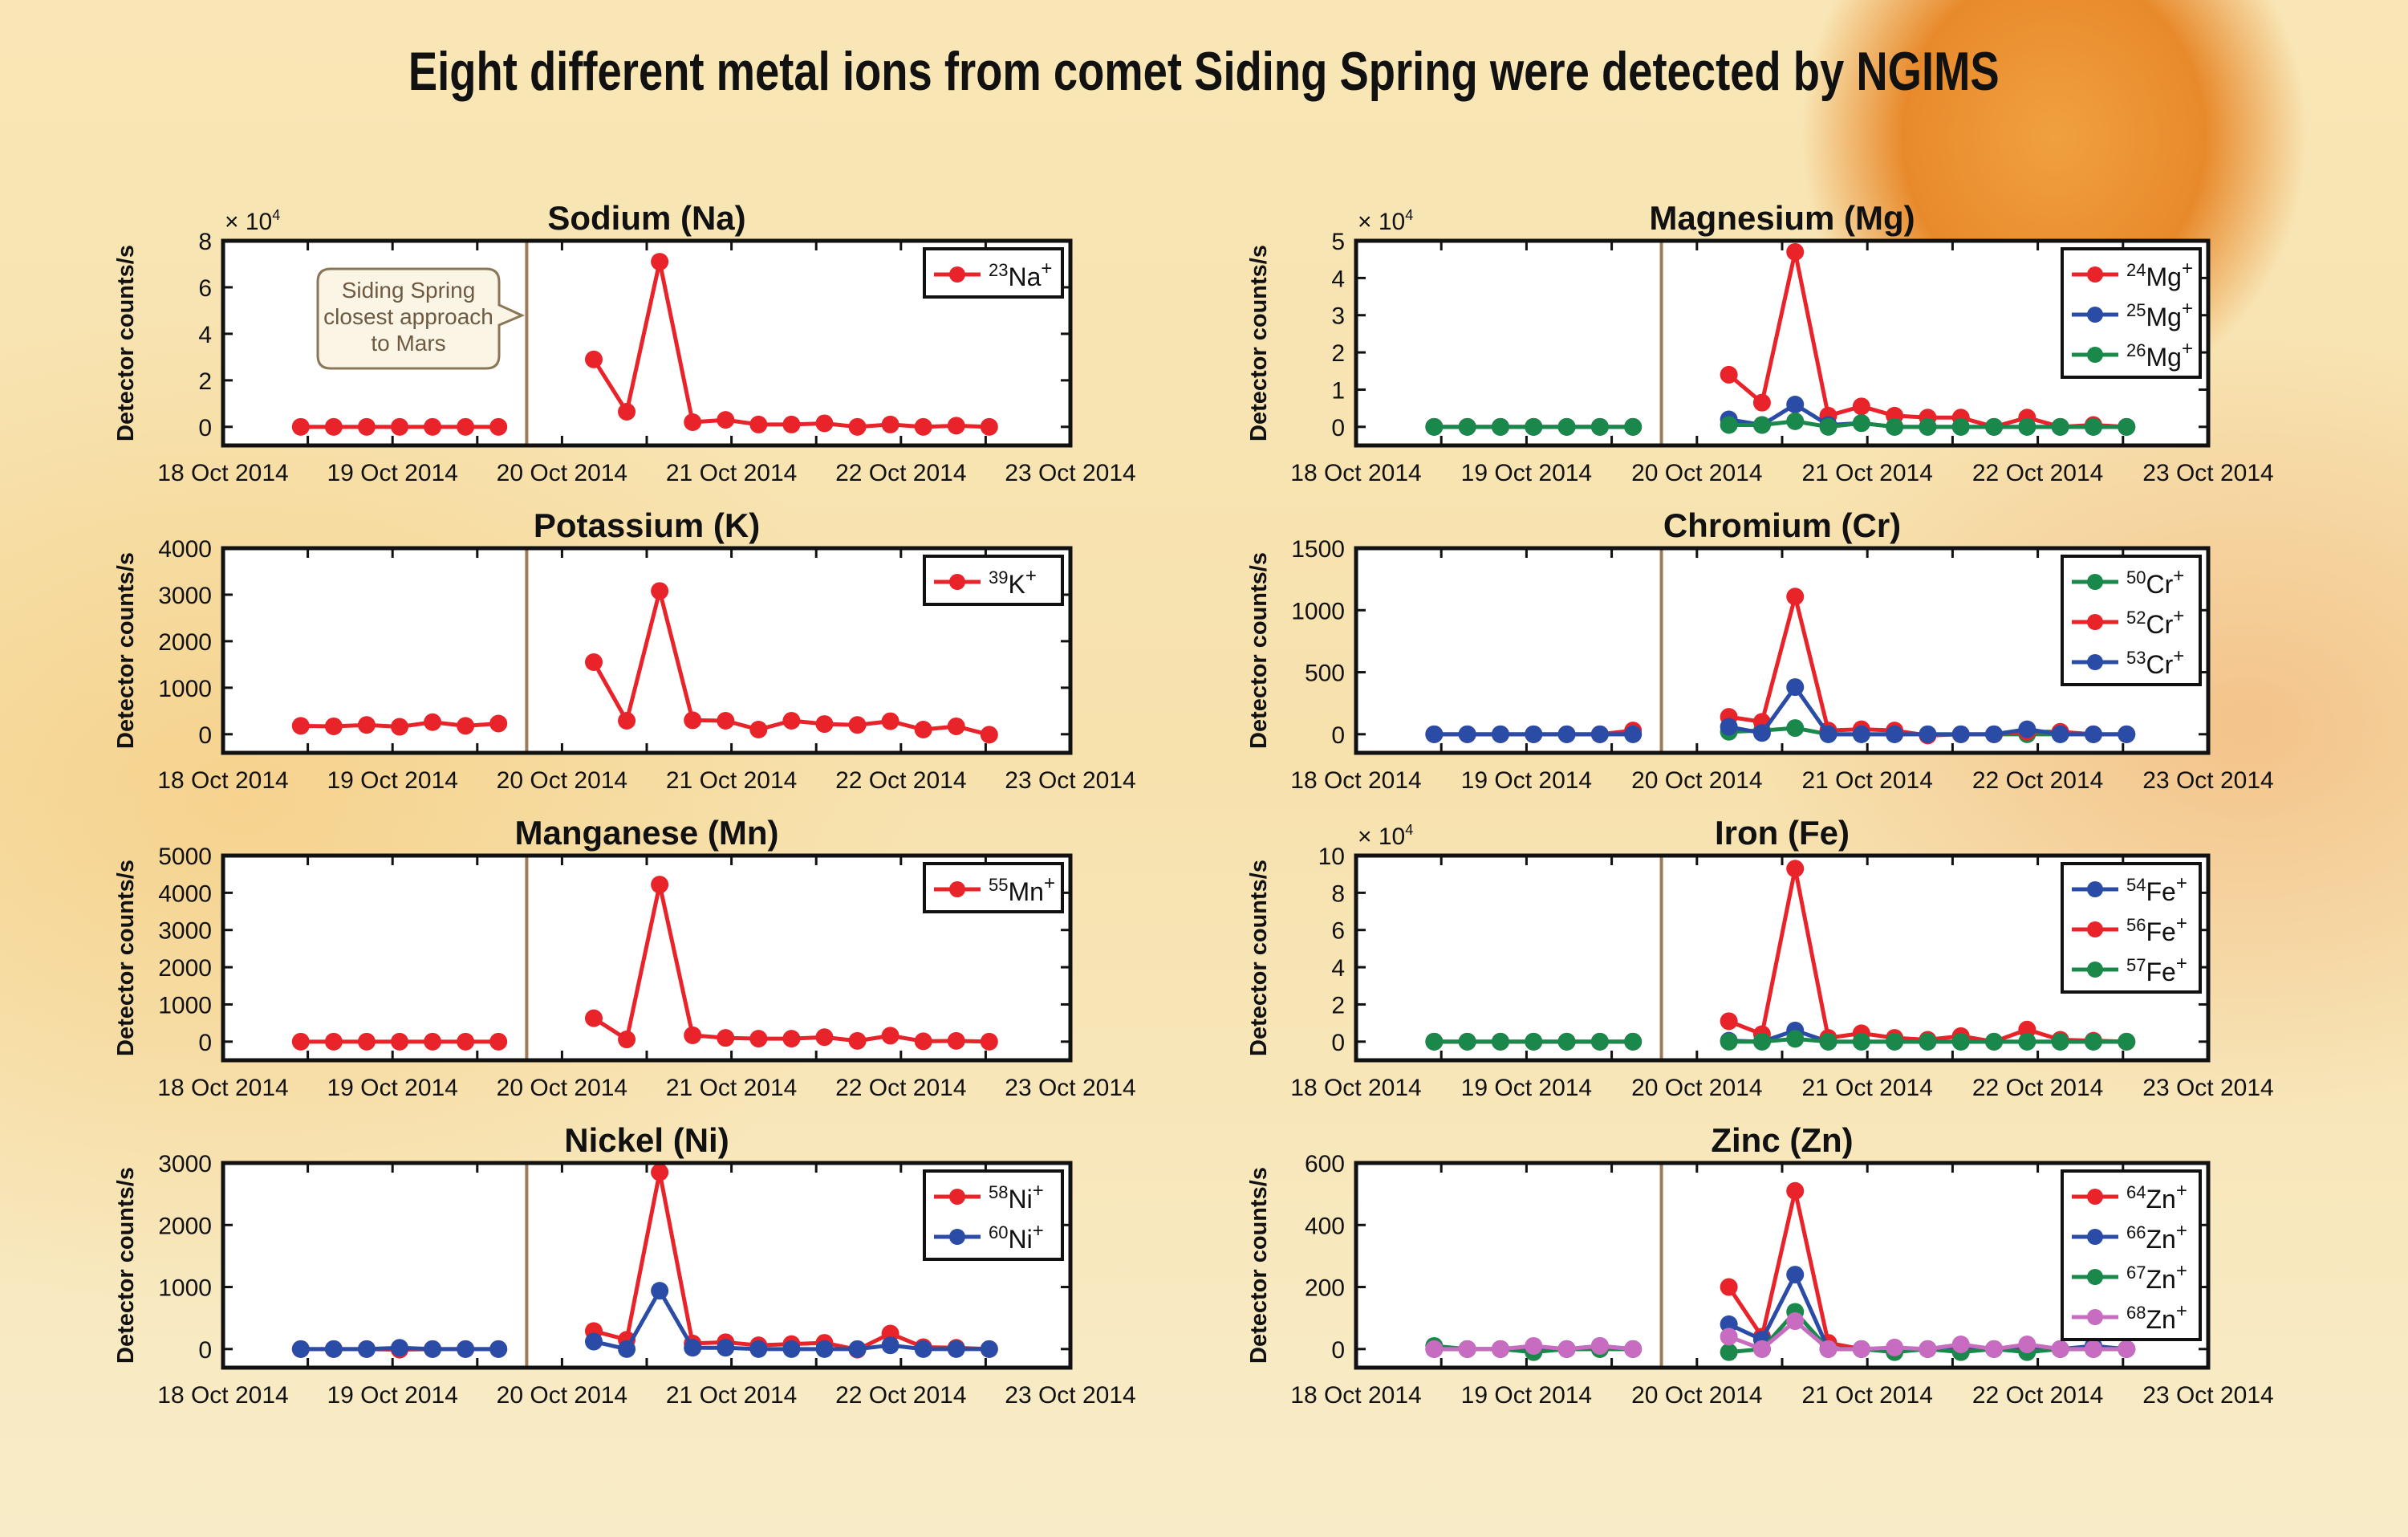 The image size is (2408, 1537). I want to click on legend-label: 26Mg+, so click(2159, 355).